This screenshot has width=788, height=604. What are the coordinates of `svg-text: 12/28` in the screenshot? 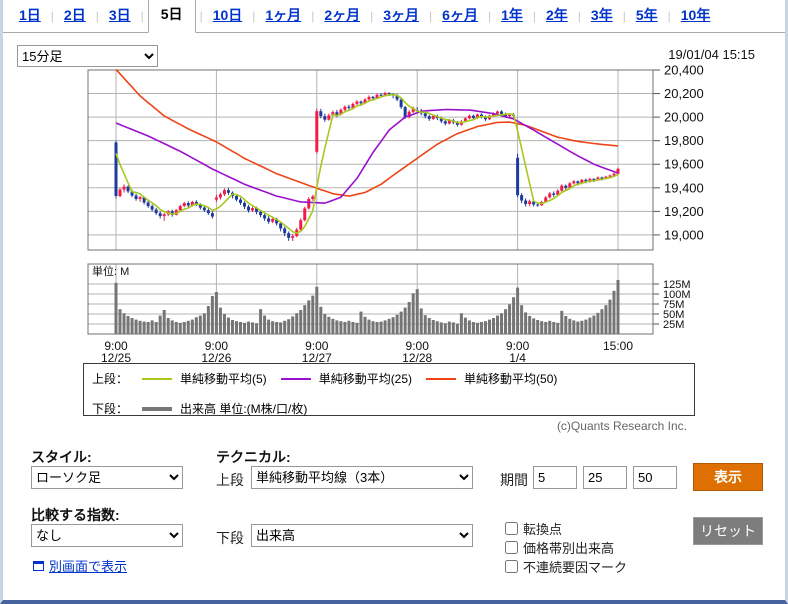 It's located at (417, 356).